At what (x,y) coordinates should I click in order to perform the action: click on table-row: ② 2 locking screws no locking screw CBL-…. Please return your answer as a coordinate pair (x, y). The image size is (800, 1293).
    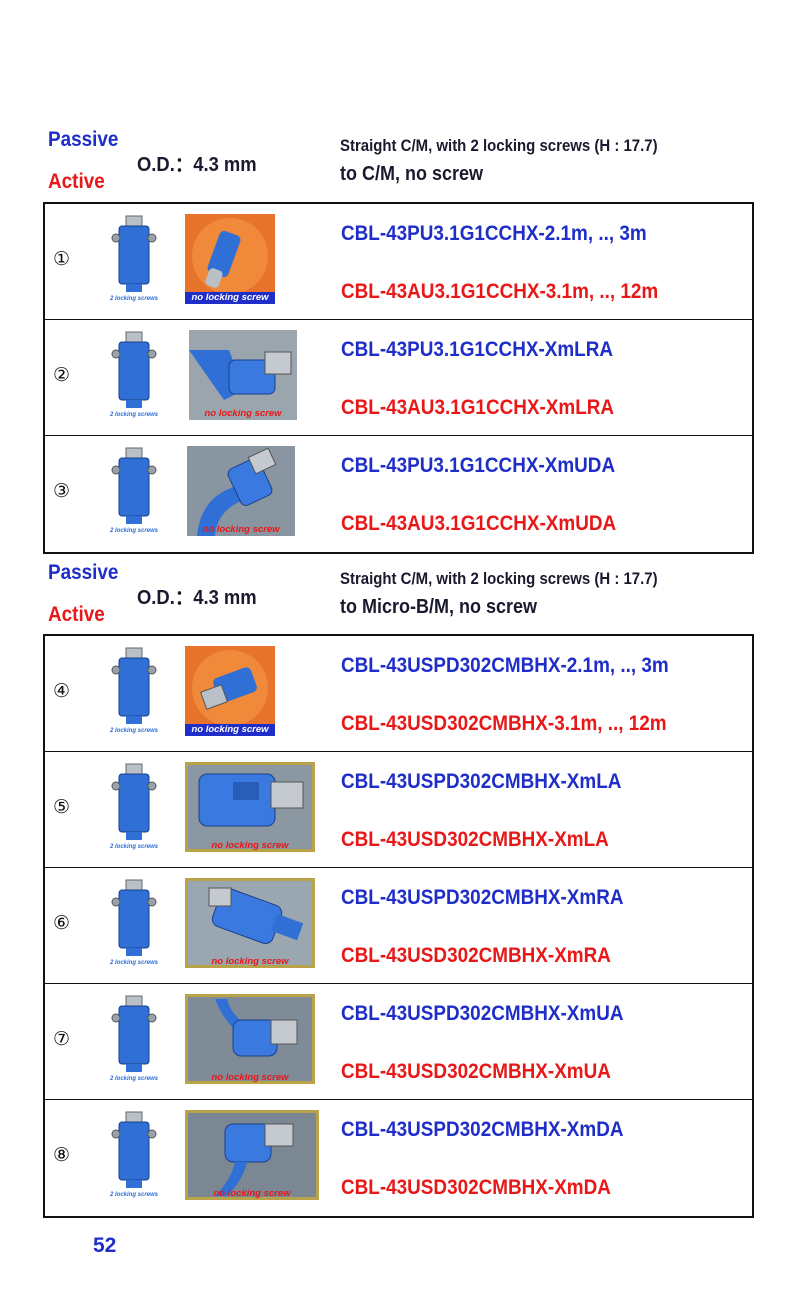
    Looking at the image, I should click on (398, 378).